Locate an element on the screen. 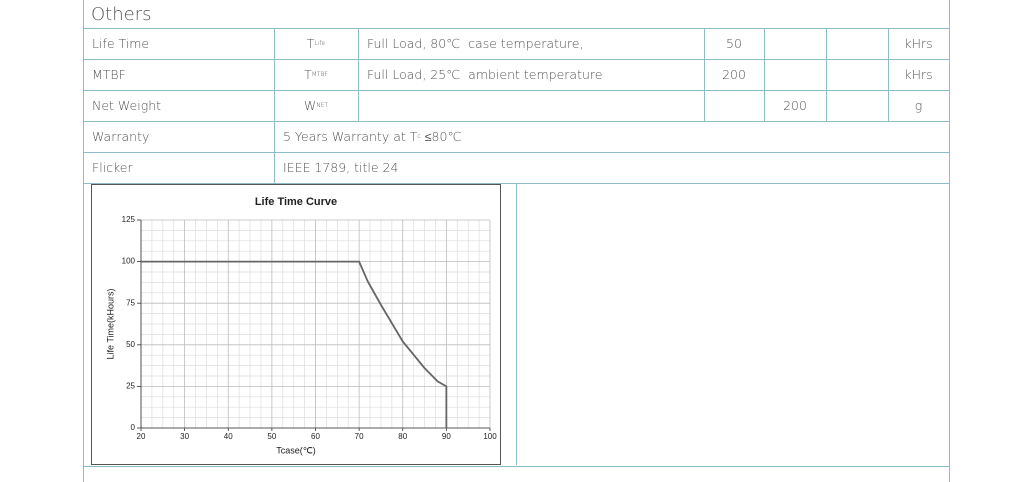 The image size is (1036, 482). cell-subscript: c is located at coordinates (419, 136).